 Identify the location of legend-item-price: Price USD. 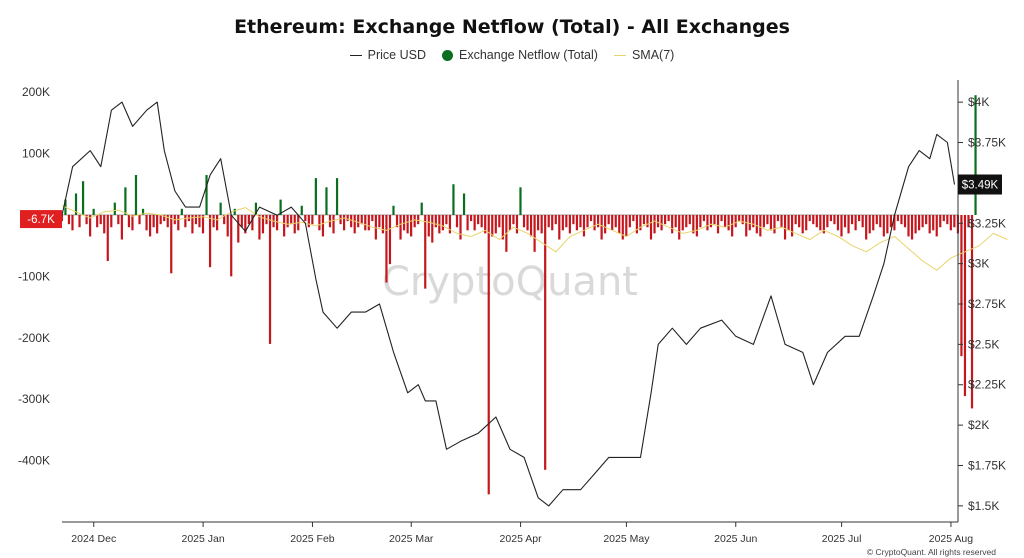
(387, 55).